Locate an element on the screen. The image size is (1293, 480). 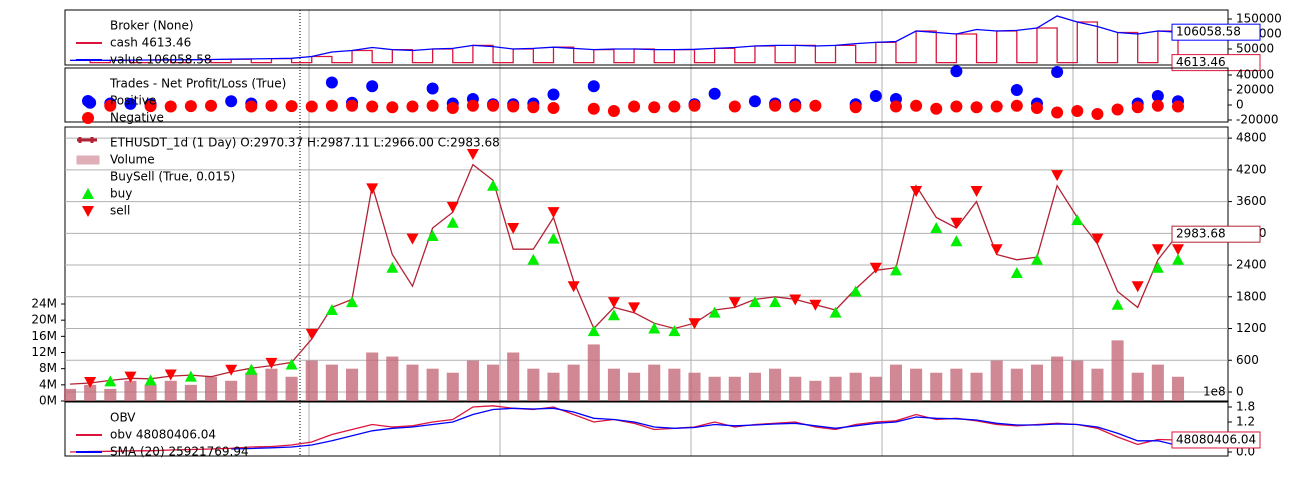
value-tag-label: 106058.58 is located at coordinates (1208, 32).